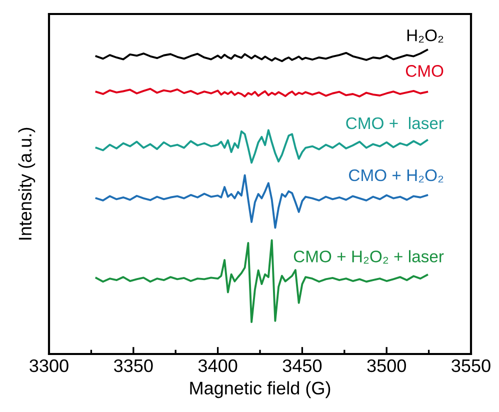 The height and width of the screenshot is (412, 499). Describe the element at coordinates (218, 365) in the screenshot. I see `x-tick-label: 3400` at that location.